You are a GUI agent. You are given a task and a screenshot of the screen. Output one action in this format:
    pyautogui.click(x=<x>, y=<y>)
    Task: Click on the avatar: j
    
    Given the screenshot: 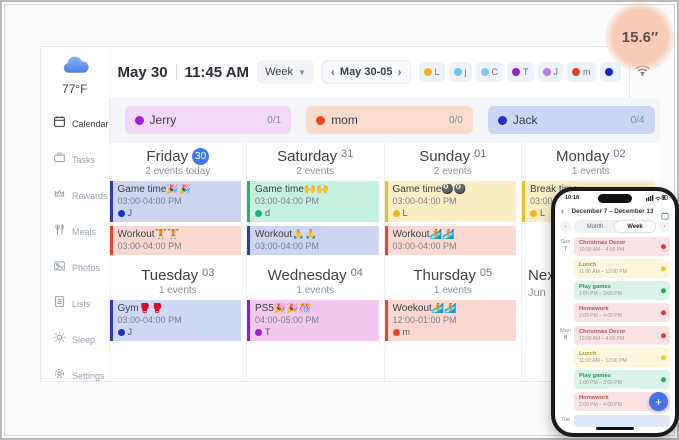 What is the action you would take?
    pyautogui.click(x=460, y=72)
    